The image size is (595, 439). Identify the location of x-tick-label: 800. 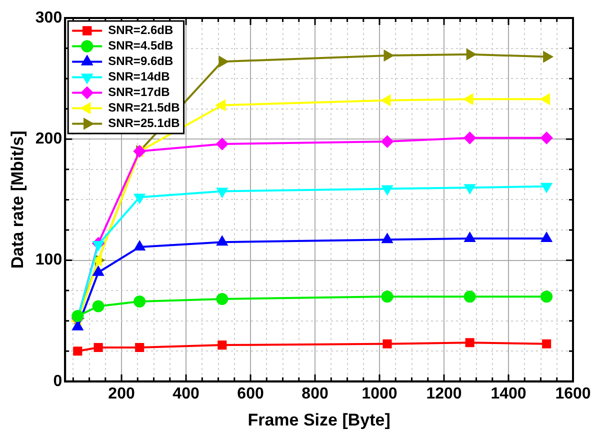
(315, 393).